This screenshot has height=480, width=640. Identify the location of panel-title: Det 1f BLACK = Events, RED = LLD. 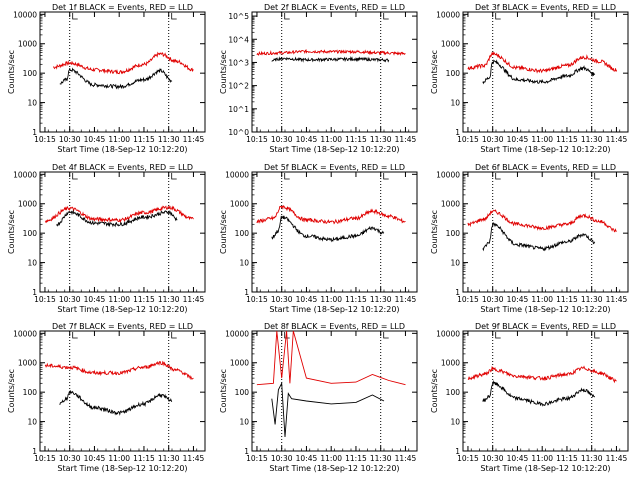
(122, 7).